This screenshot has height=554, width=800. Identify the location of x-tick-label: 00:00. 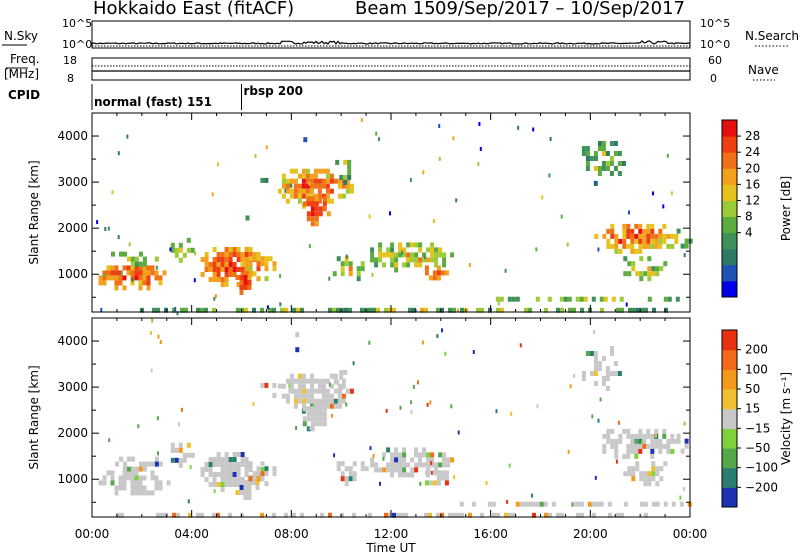
(92, 534).